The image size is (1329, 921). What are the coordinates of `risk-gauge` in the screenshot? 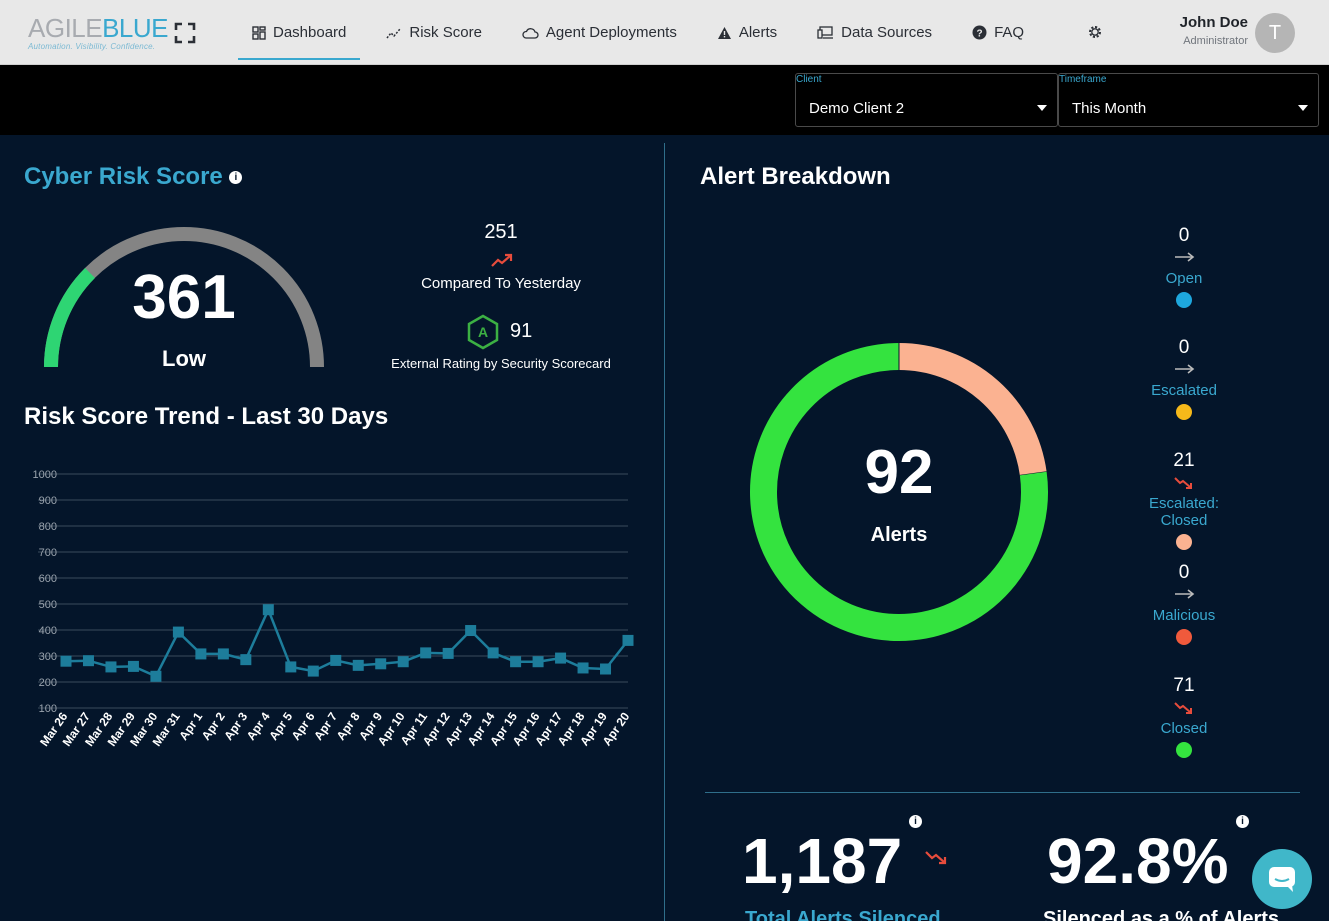 It's located at (184, 297).